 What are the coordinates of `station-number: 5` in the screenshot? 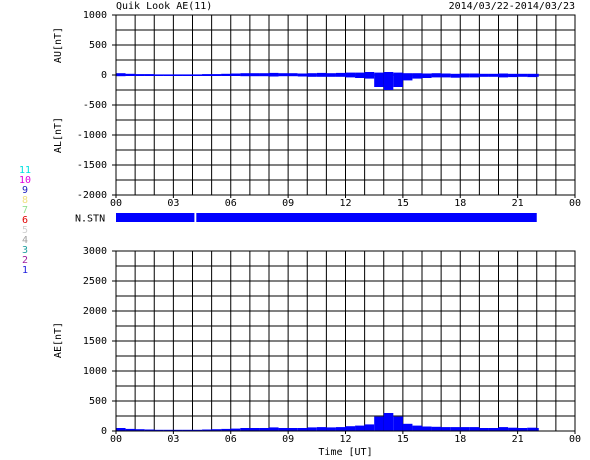 It's located at (25, 230).